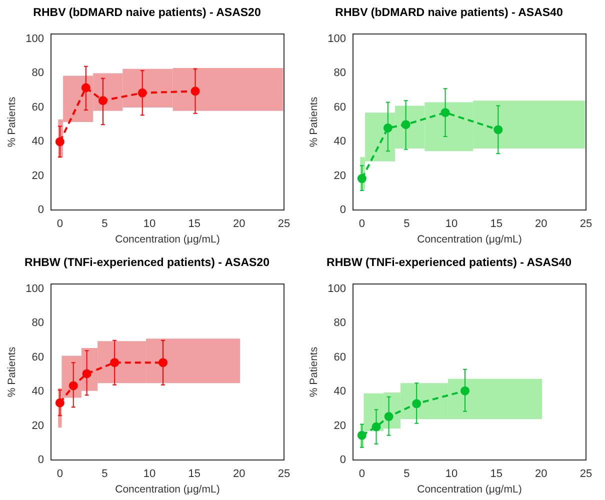 Image resolution: width=605 pixels, height=500 pixels. I want to click on chart-title: RHBW (TNFi-experienced patients) - ASAS20, so click(147, 263).